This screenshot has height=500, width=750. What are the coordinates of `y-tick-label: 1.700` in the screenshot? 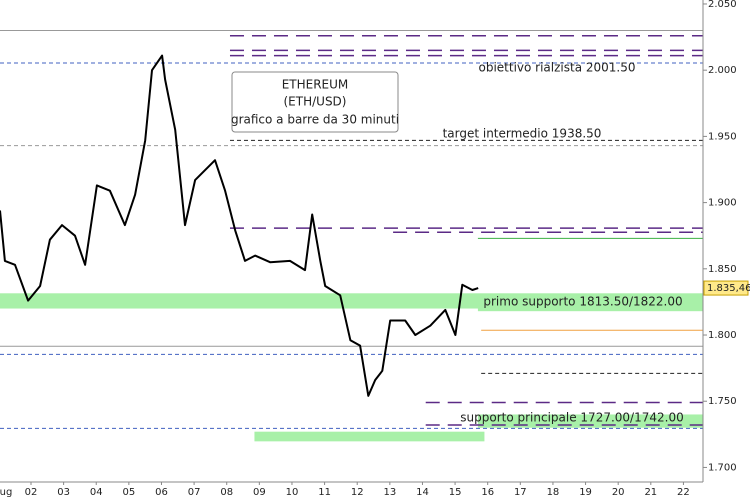 It's located at (722, 467).